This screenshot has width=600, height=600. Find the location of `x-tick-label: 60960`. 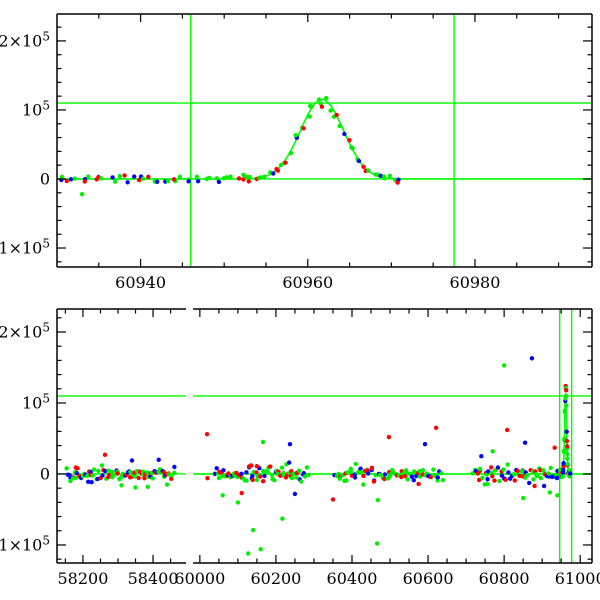

x-tick-label: 60960 is located at coordinates (307, 282).